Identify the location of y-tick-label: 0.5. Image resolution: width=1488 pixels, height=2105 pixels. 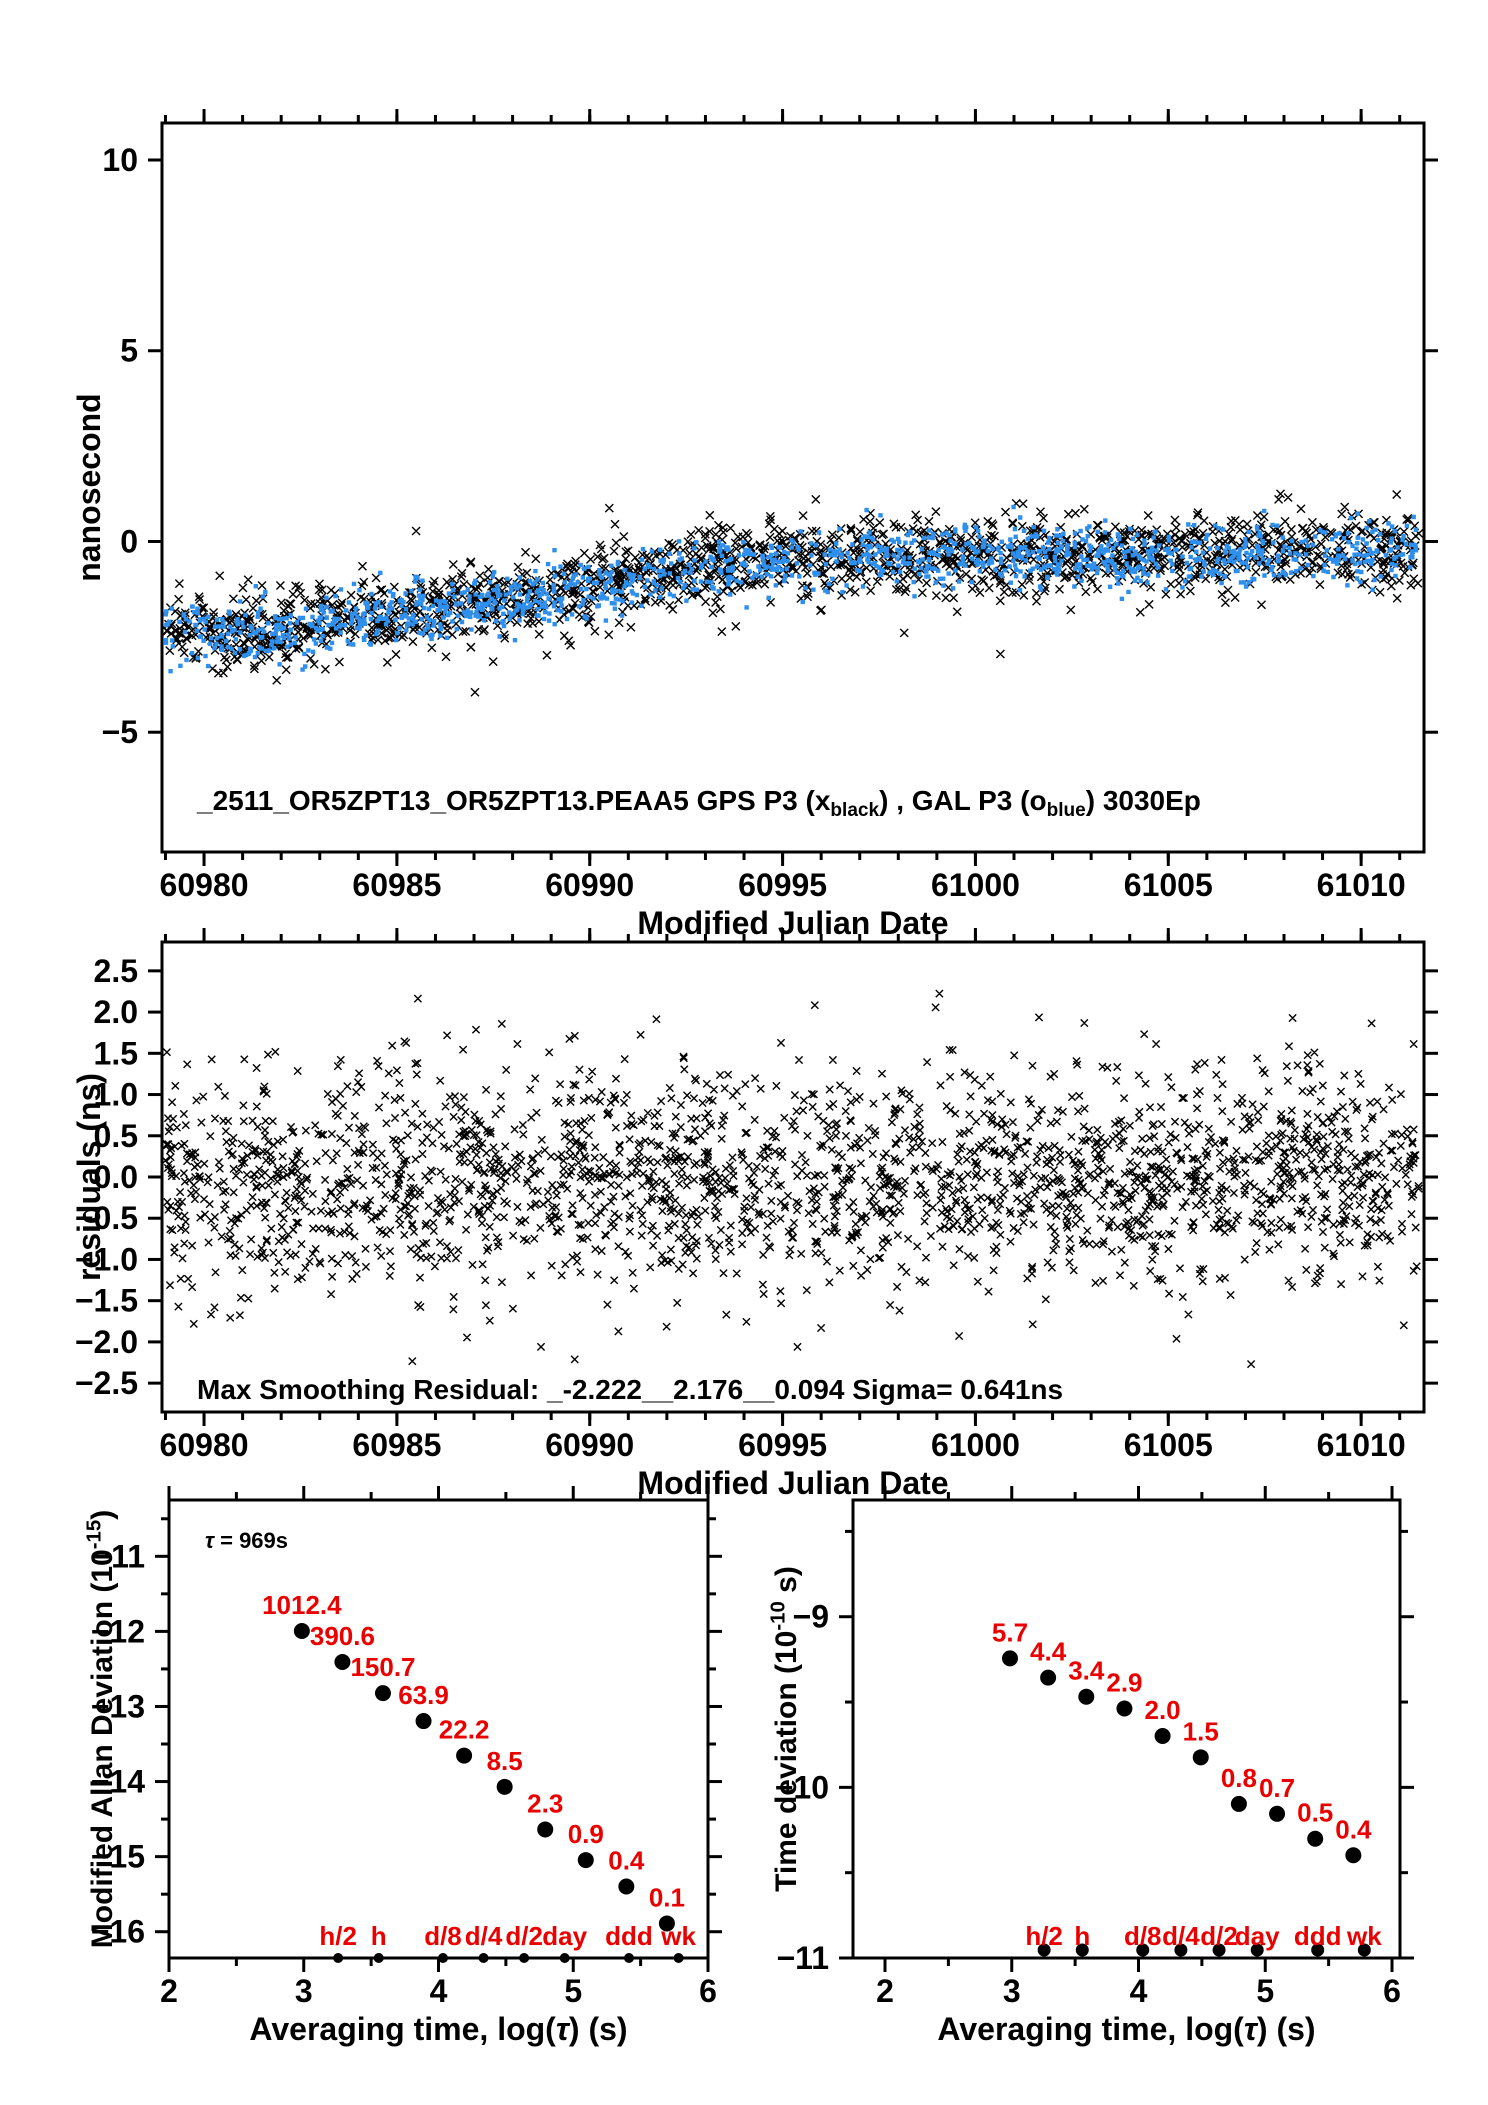
(116, 1136).